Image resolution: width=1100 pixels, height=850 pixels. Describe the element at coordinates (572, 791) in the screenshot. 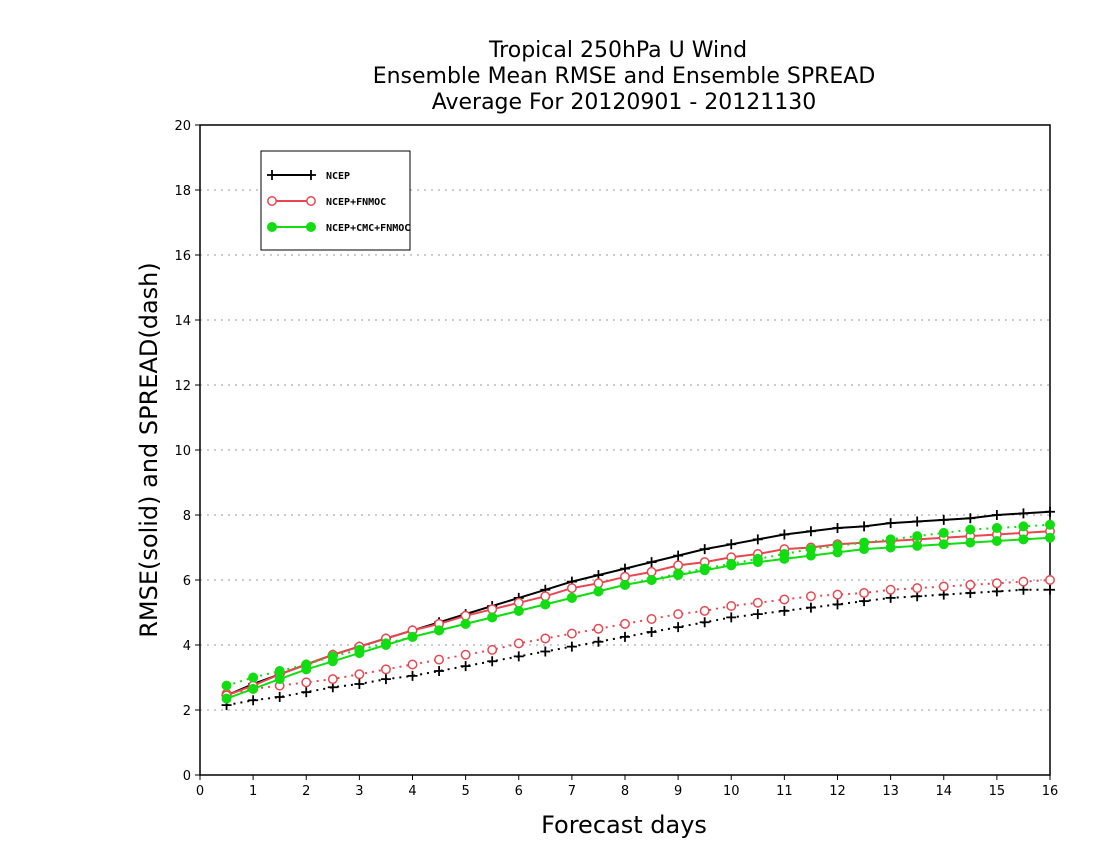

I see `x-tick-label: 7` at that location.